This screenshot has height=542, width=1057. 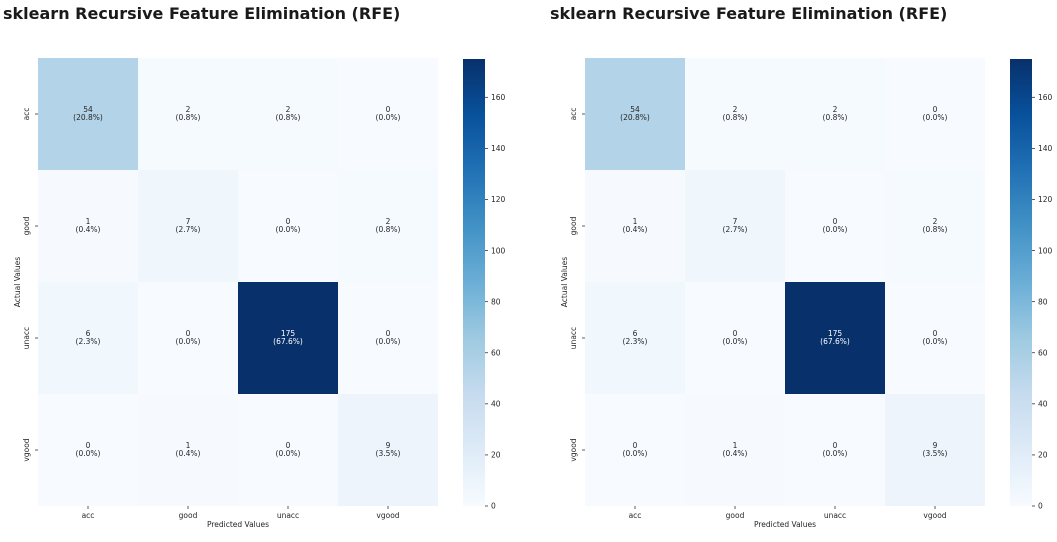 What do you see at coordinates (935, 445) in the screenshot?
I see `cell-count-label: 9` at bounding box center [935, 445].